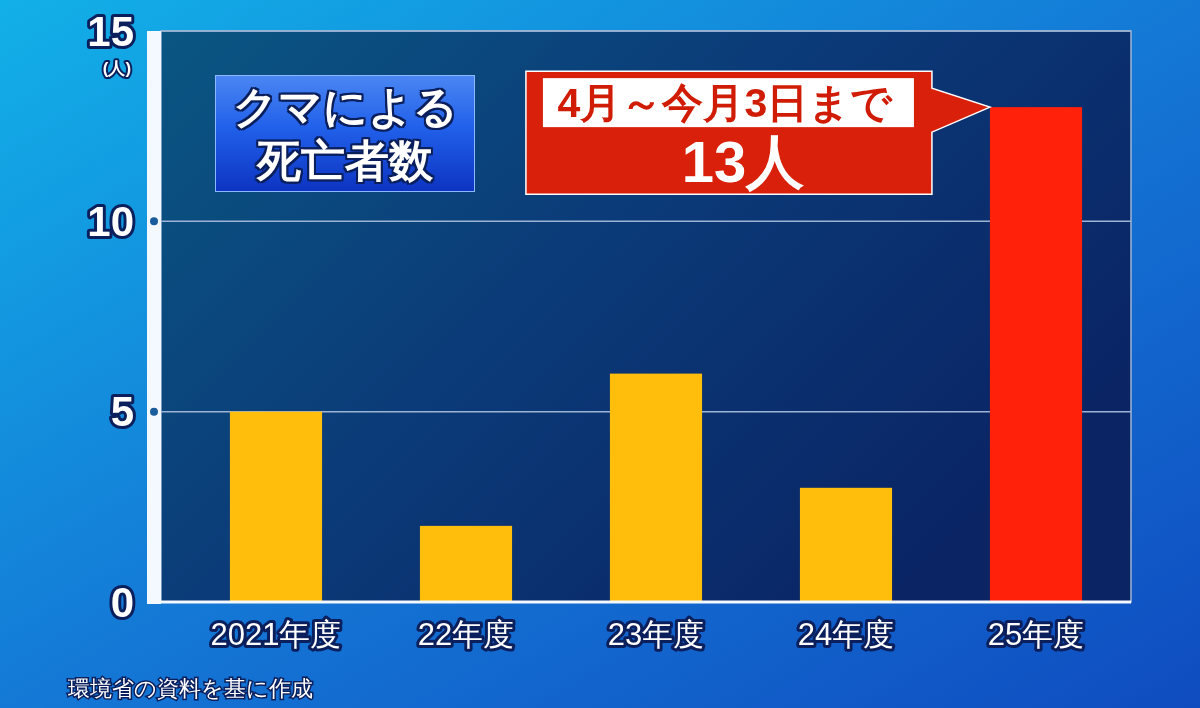 The width and height of the screenshot is (1200, 708). What do you see at coordinates (190, 688) in the screenshot?
I see `text: 環境省の資料を基に作成` at bounding box center [190, 688].